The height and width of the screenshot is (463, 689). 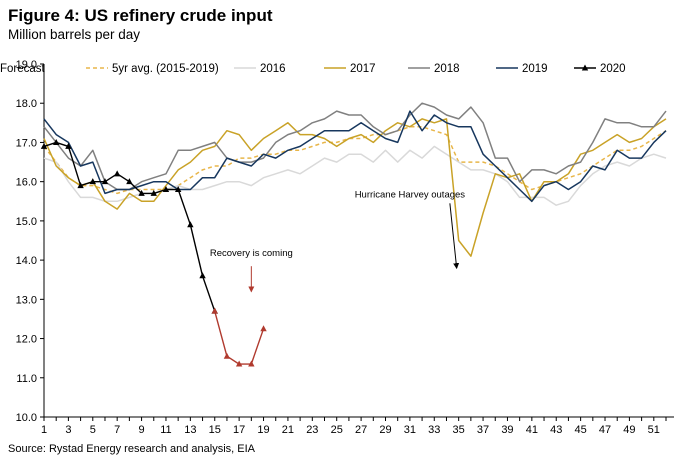 I want to click on x-tick-label: 27, so click(x=361, y=430).